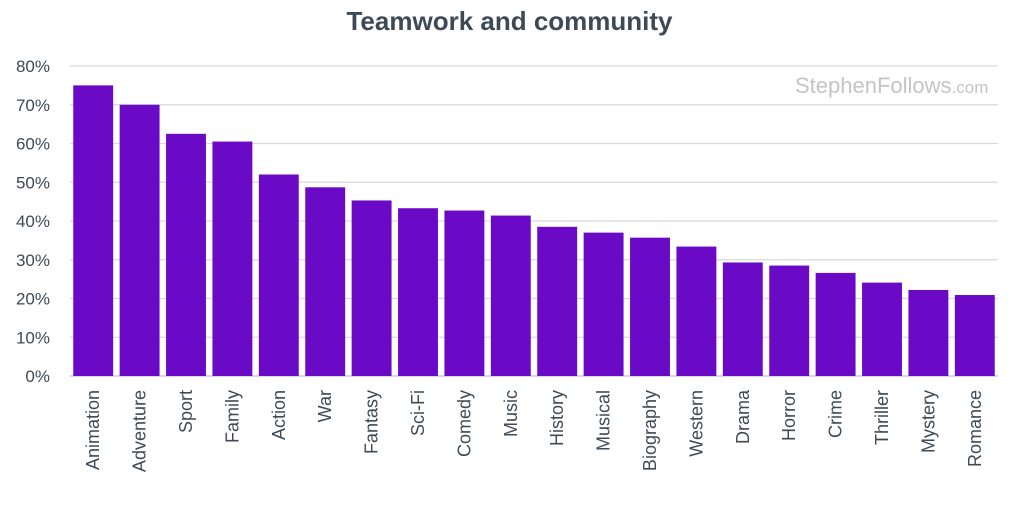 This screenshot has width=1019, height=507. I want to click on x-tick-label: Western, so click(696, 423).